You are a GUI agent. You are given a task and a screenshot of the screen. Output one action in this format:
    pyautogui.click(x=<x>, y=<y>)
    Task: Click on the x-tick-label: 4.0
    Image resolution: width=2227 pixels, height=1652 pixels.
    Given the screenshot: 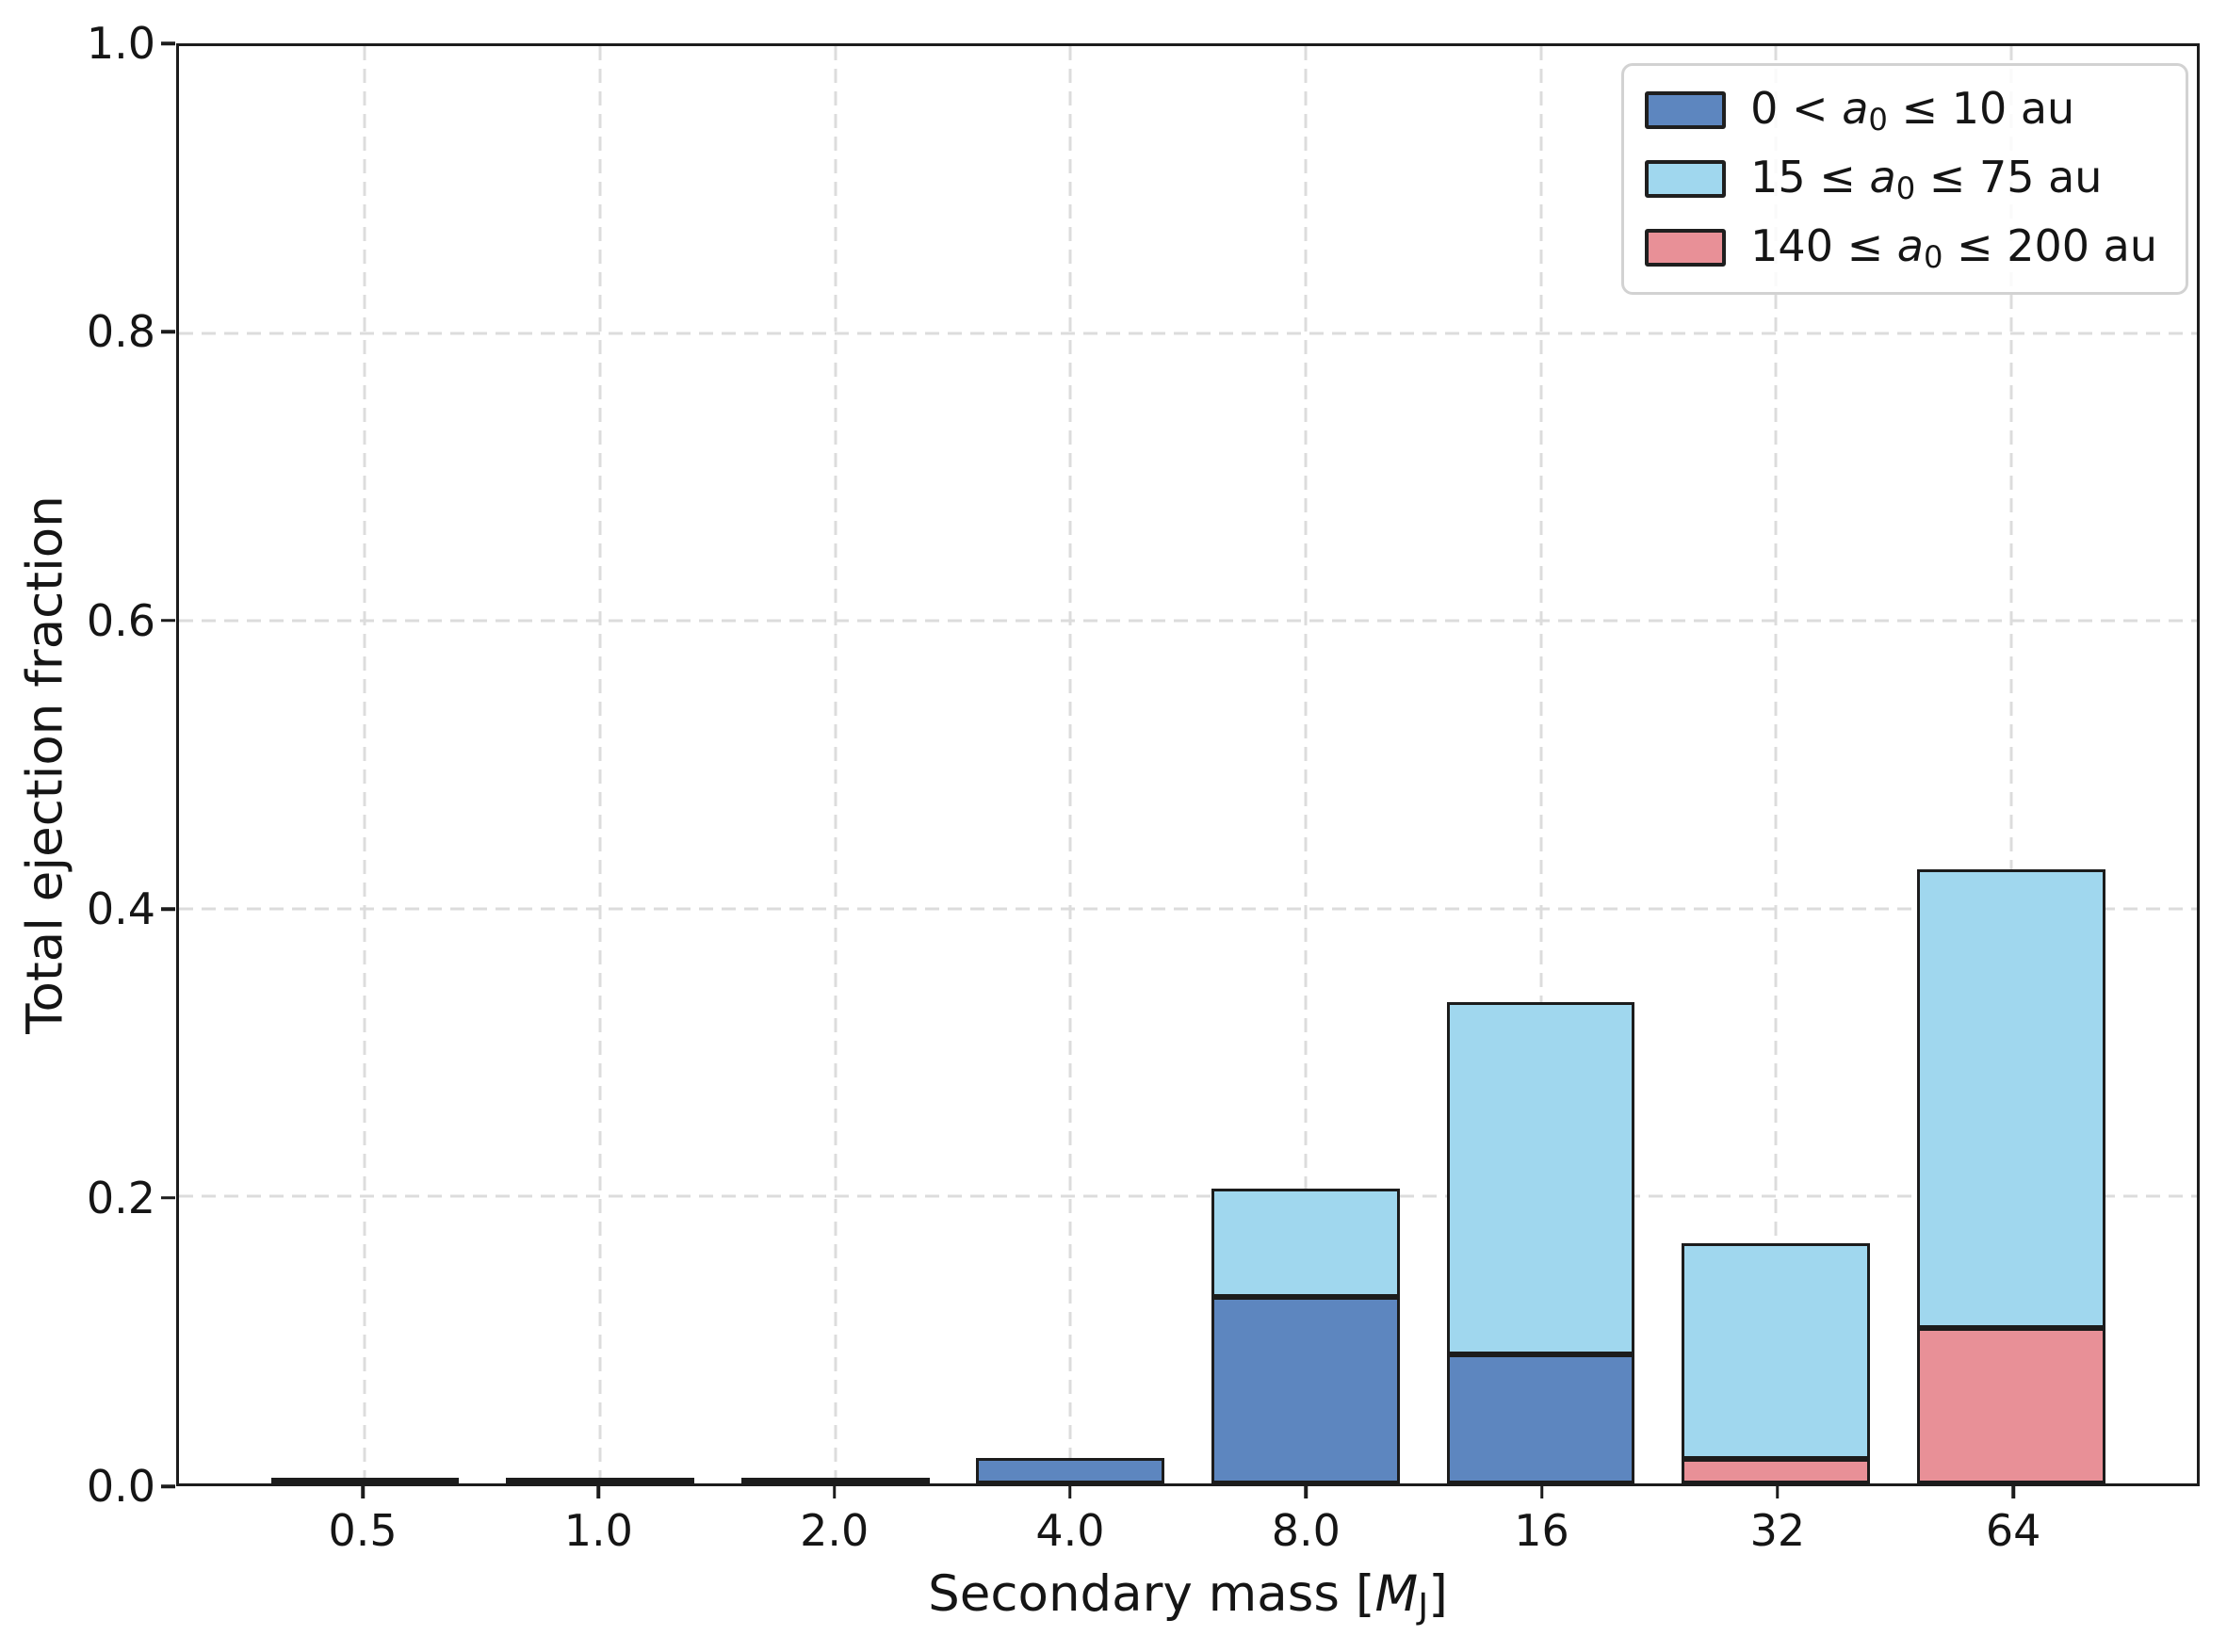 What is the action you would take?
    pyautogui.click(x=1070, y=1531)
    